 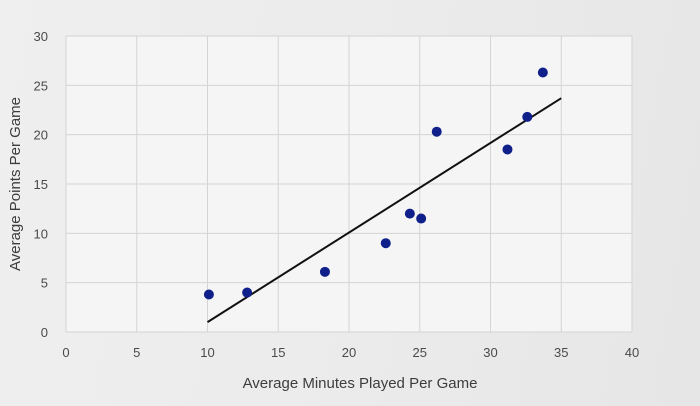 I want to click on y-tick-label: 5, so click(x=44, y=283).